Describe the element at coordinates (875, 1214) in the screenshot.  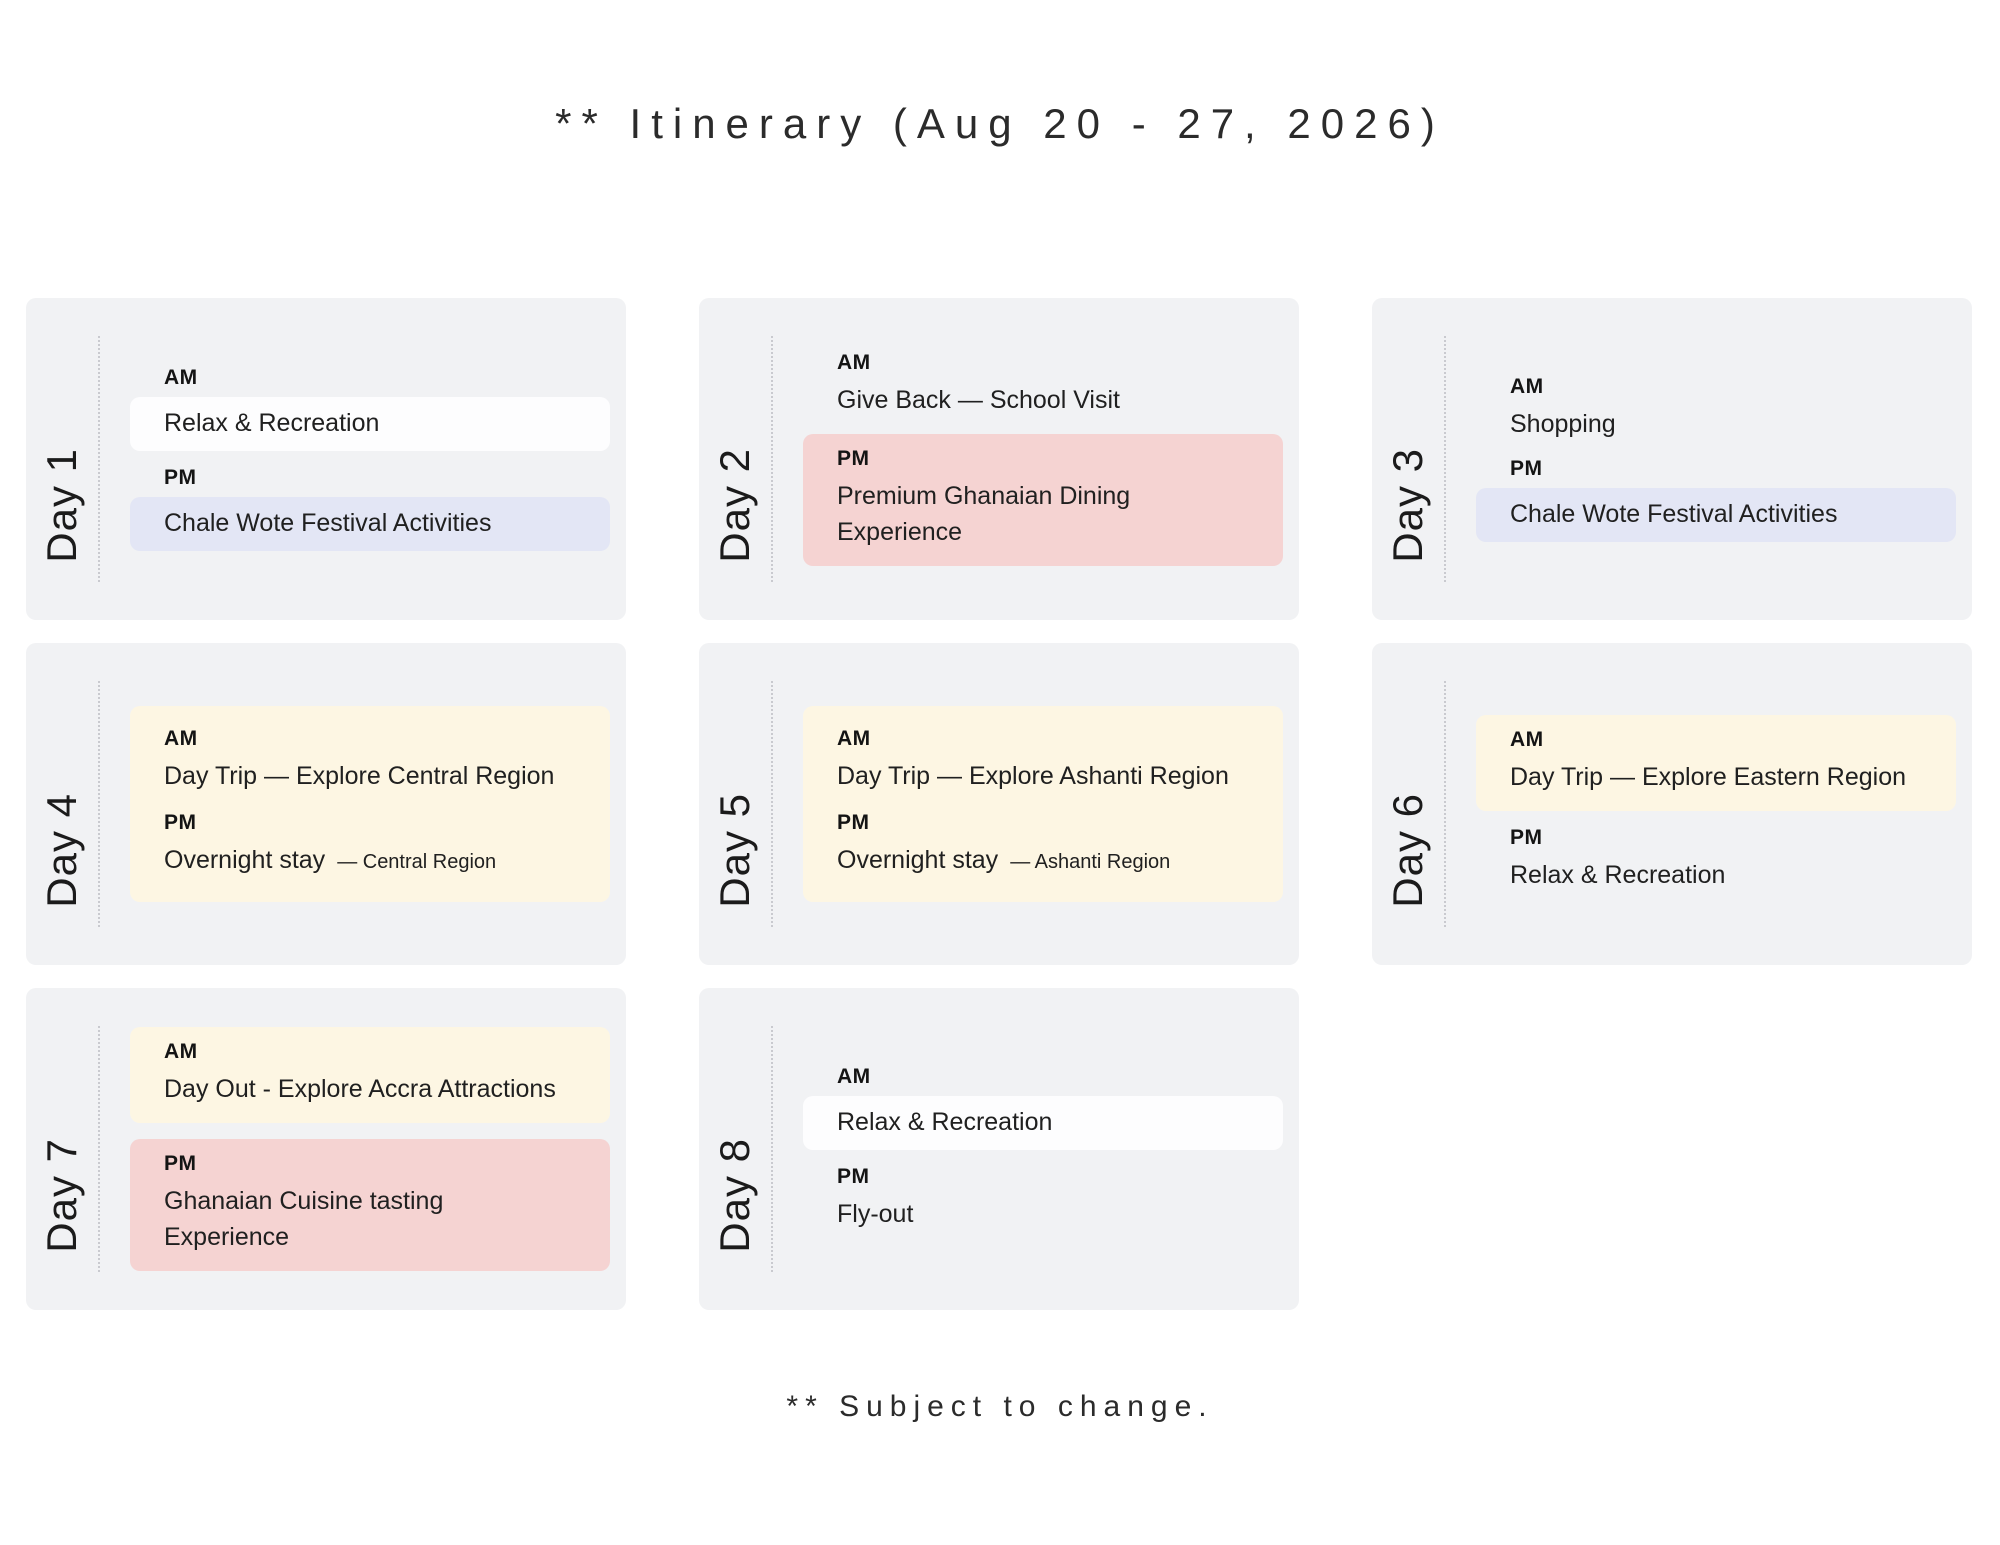
I see `activity-text: Fly-out` at that location.